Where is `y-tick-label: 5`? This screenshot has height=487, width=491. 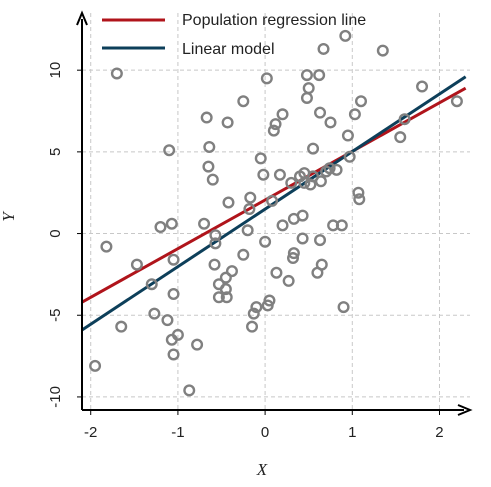 y-tick-label: 5 is located at coordinates (55, 152).